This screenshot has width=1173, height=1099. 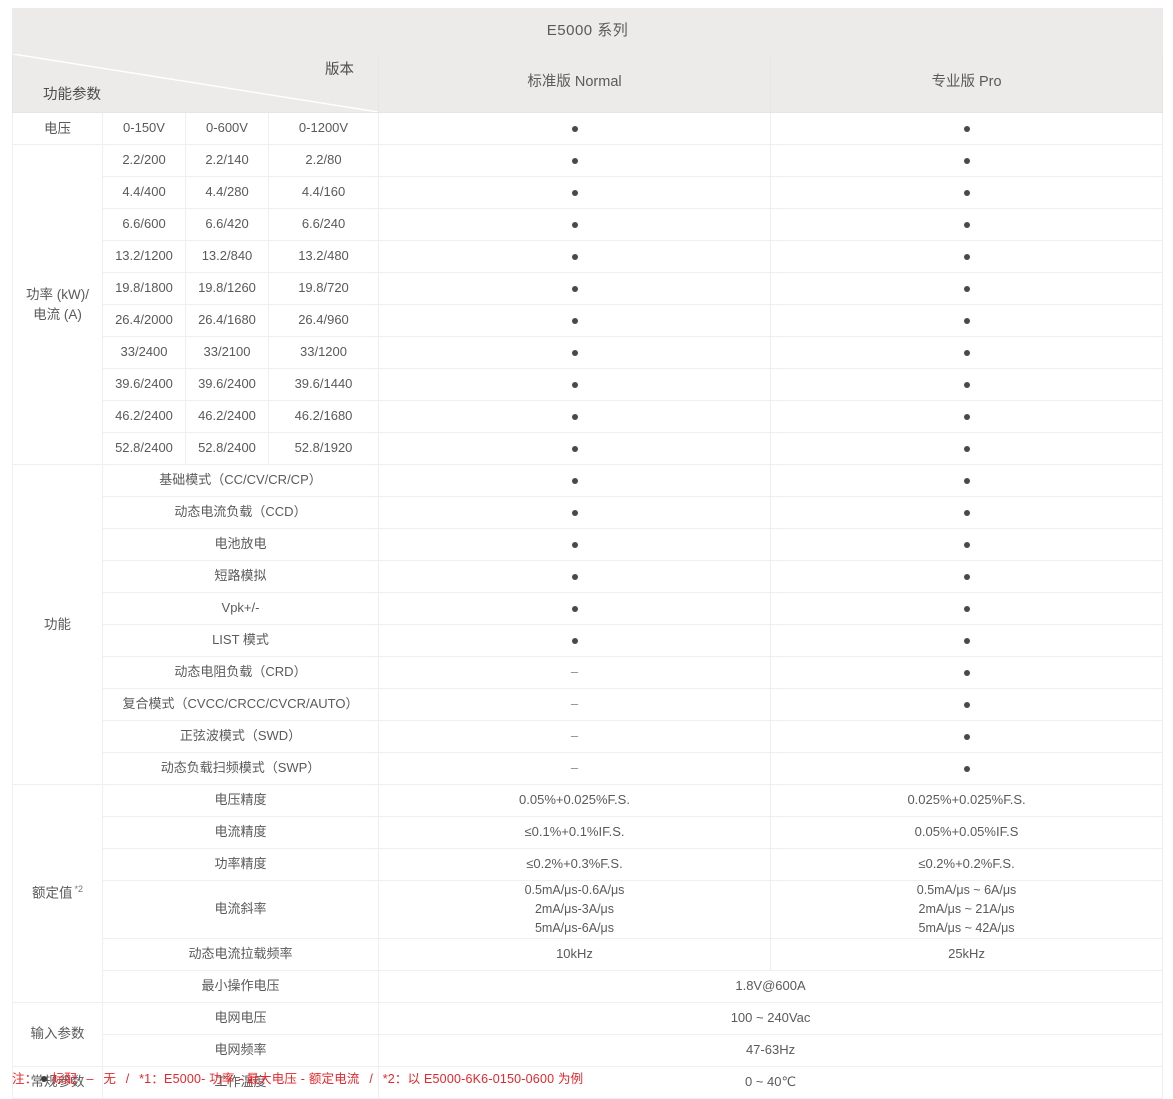 What do you see at coordinates (127, 1079) in the screenshot?
I see `footnote-sep-1: /` at bounding box center [127, 1079].